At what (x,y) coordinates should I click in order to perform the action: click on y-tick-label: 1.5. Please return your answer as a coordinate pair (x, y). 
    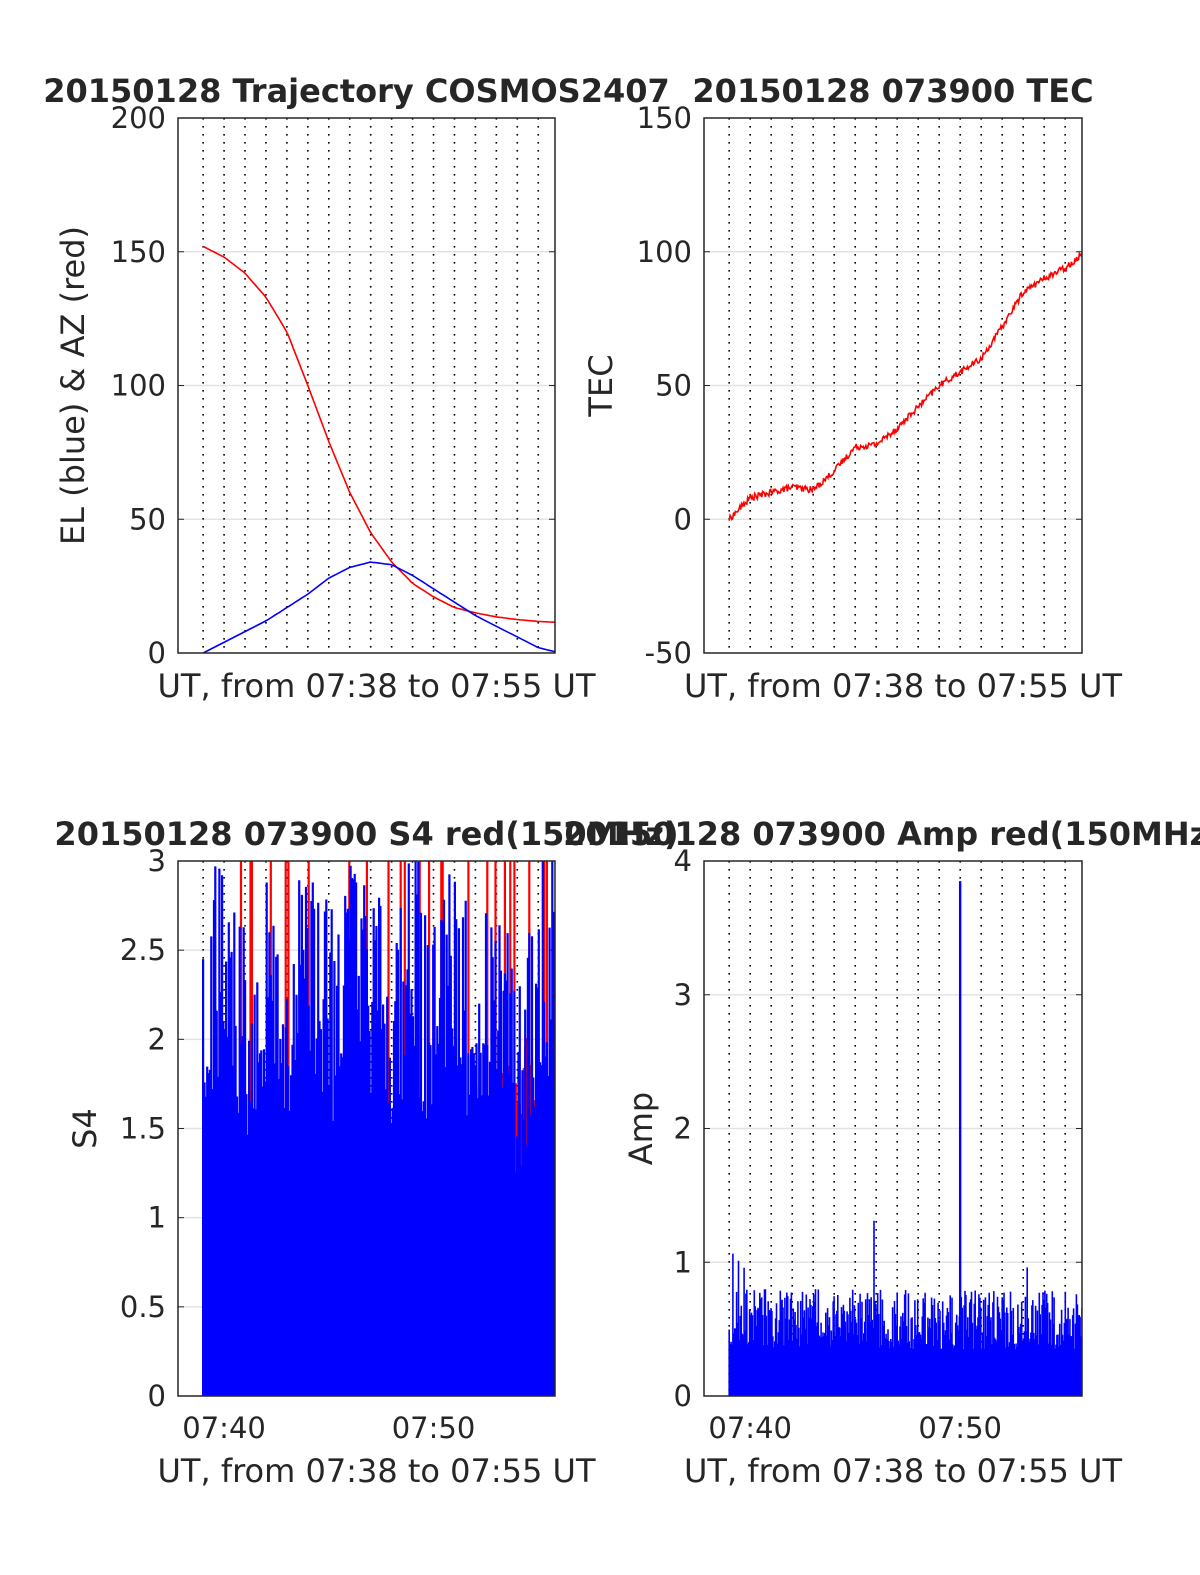
    Looking at the image, I should click on (143, 1129).